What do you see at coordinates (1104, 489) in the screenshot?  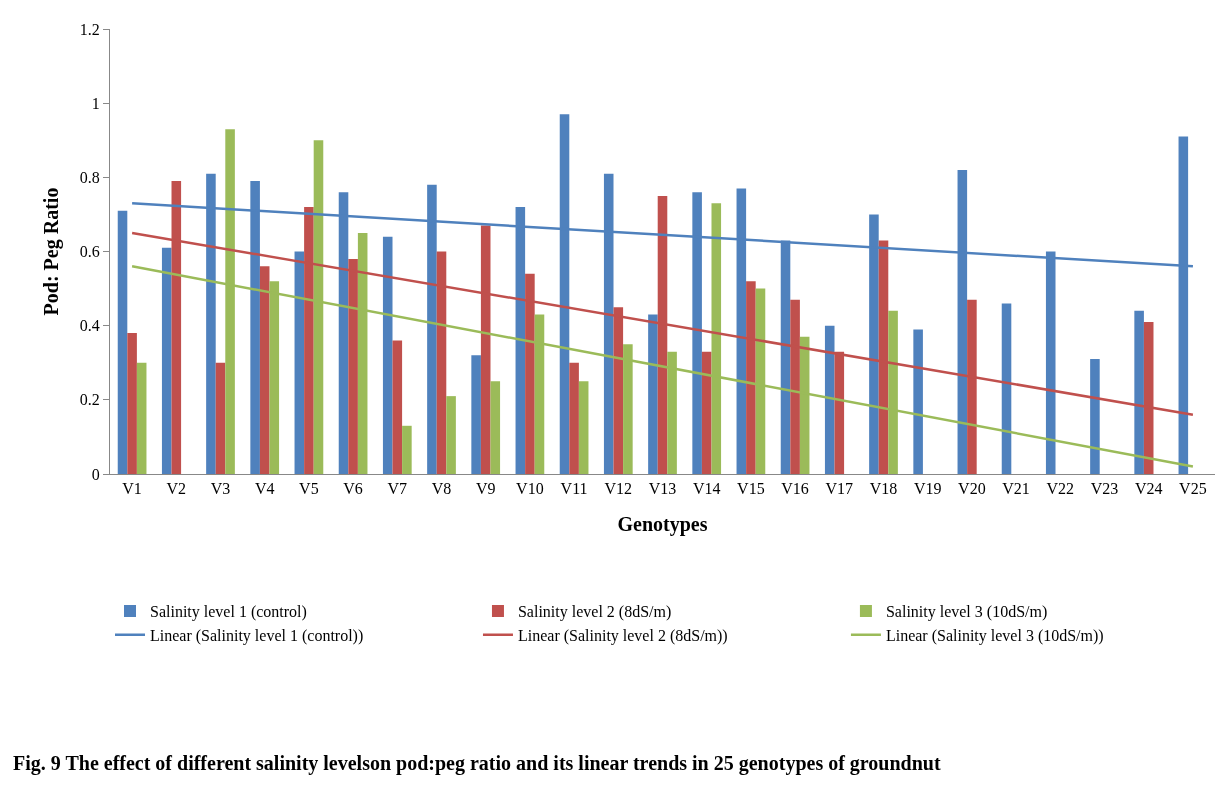 I see `x-tick-label: V23` at bounding box center [1104, 489].